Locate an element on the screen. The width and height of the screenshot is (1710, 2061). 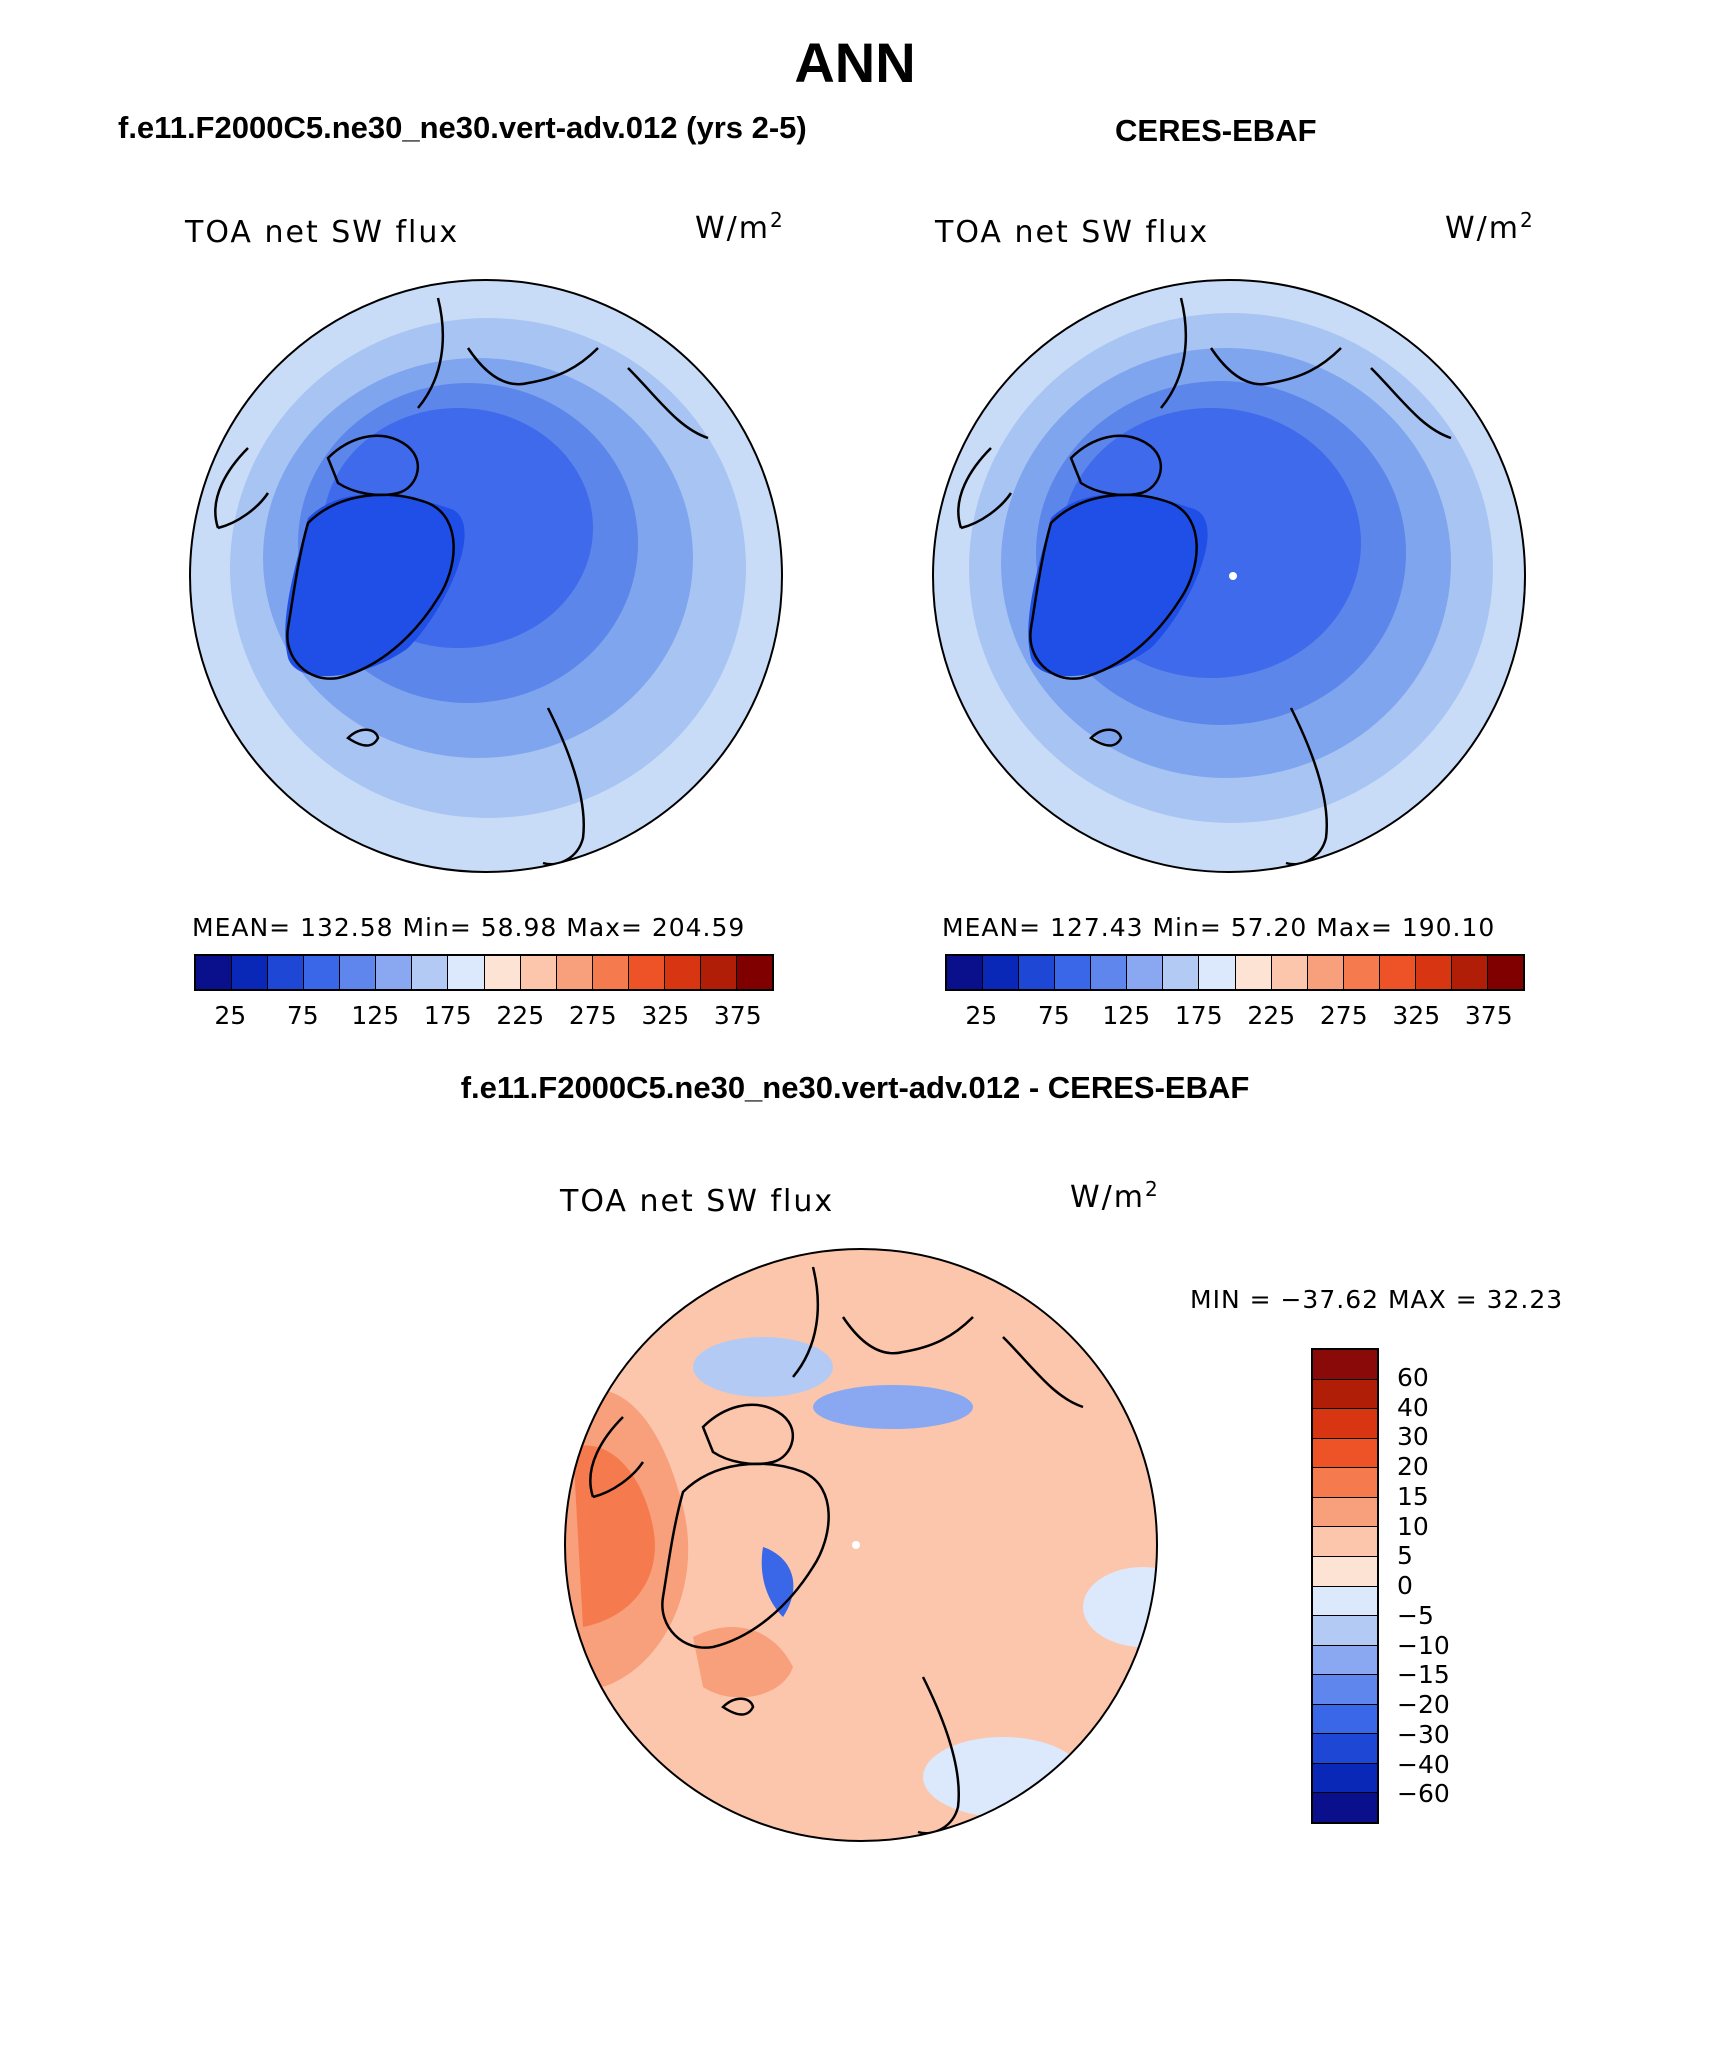
model-colorbar is located at coordinates (484, 972).